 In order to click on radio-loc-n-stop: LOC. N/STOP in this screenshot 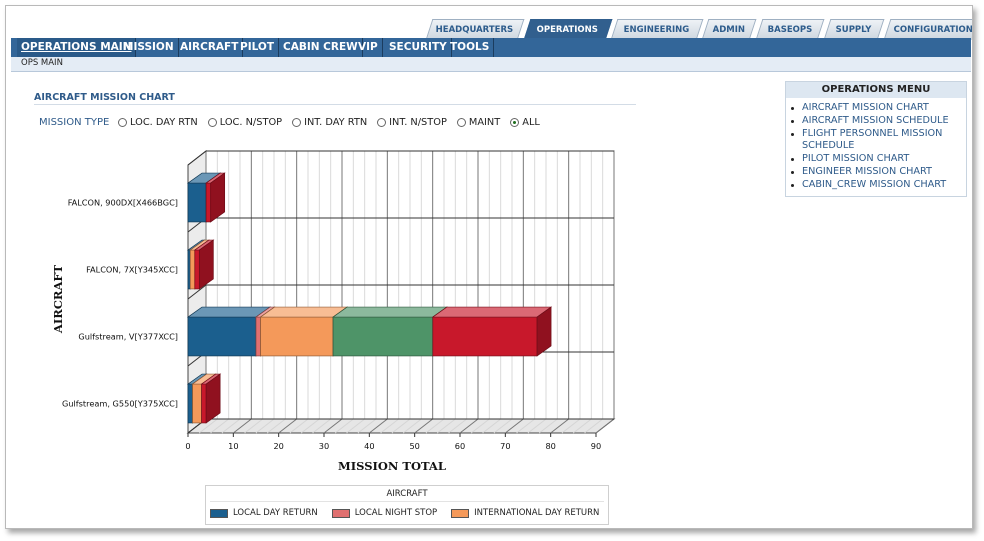, I will do `click(244, 122)`.